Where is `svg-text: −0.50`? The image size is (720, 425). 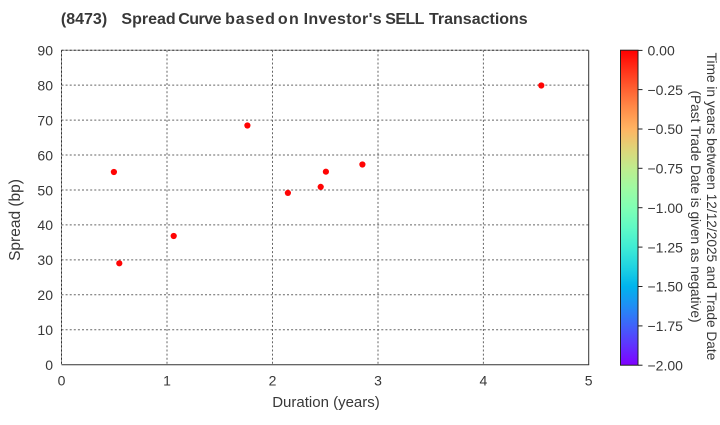 svg-text: −0.50 is located at coordinates (666, 129).